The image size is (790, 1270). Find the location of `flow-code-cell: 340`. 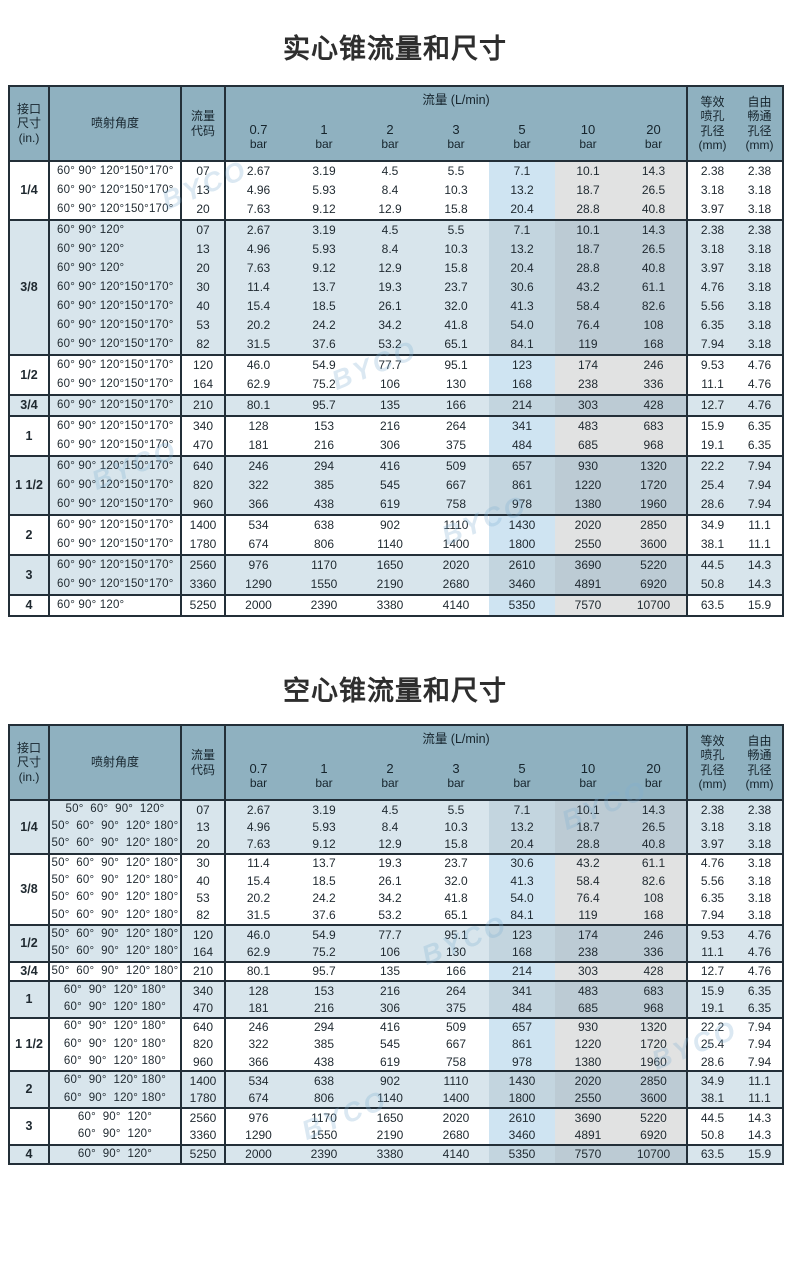

flow-code-cell: 340 is located at coordinates (203, 425).